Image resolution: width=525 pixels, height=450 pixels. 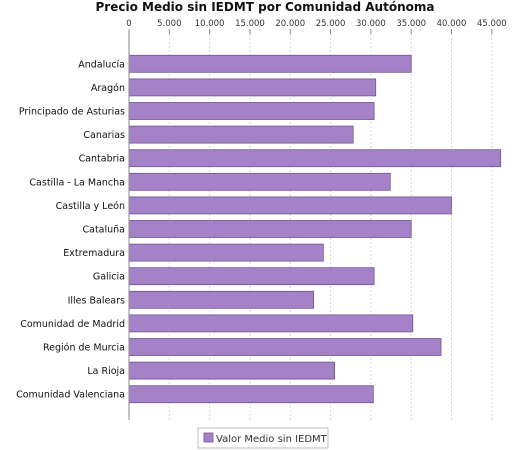 I want to click on x-tick-label: 0, so click(x=128, y=24).